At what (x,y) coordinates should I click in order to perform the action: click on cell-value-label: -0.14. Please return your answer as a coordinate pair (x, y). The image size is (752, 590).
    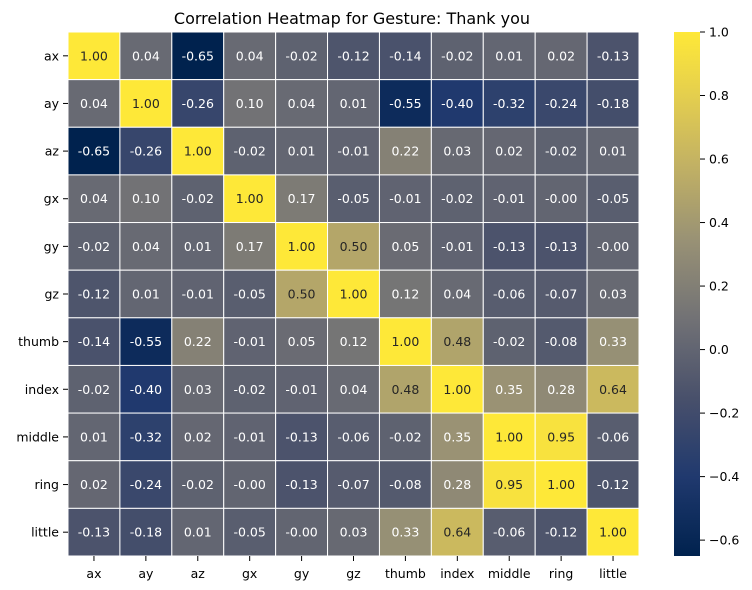
    Looking at the image, I should click on (94, 341).